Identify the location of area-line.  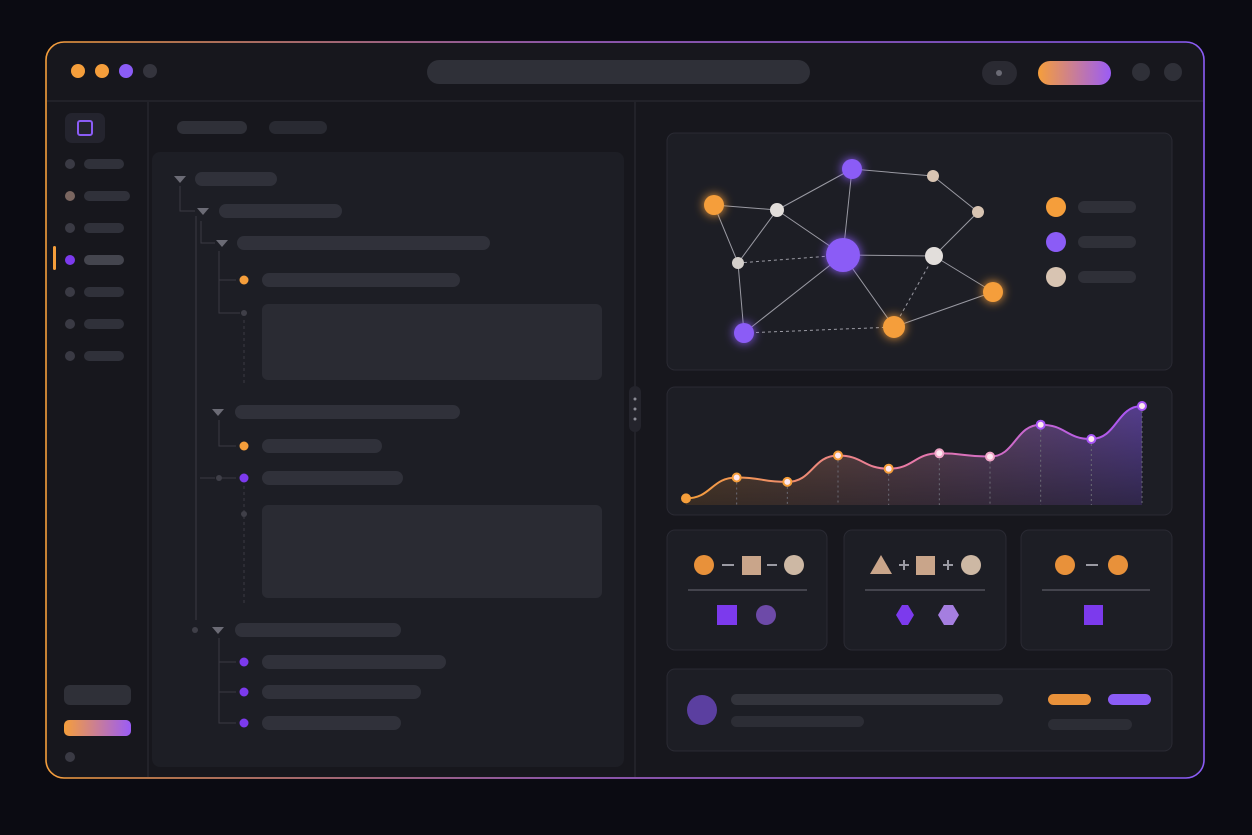
(914, 452).